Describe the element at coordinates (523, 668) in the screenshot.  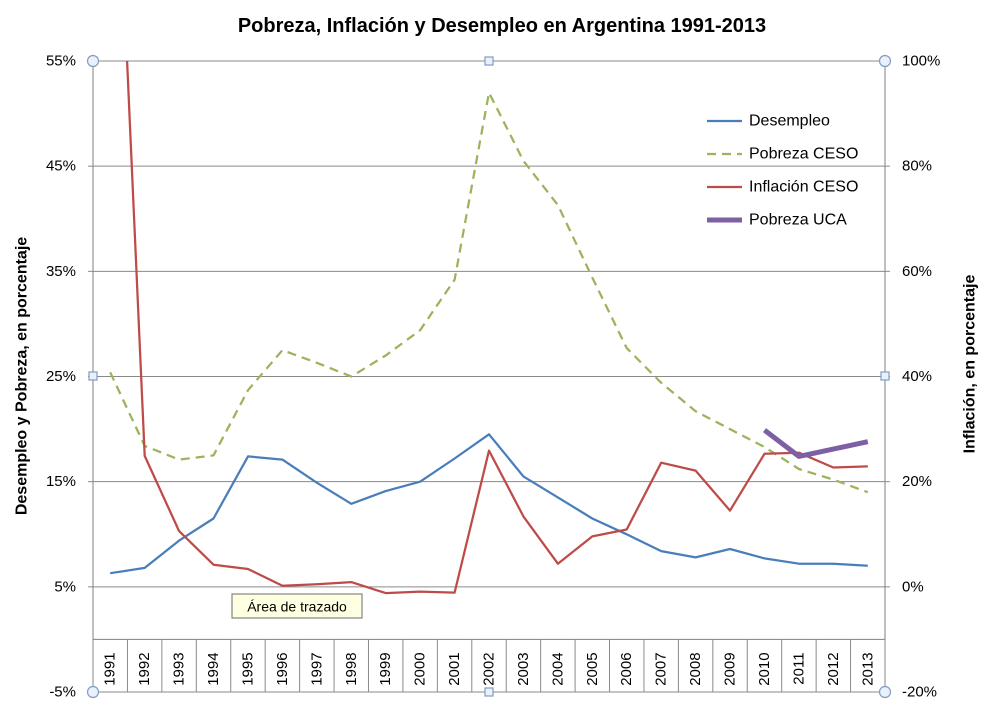
I see `x-axis-tick-label: 2003` at that location.